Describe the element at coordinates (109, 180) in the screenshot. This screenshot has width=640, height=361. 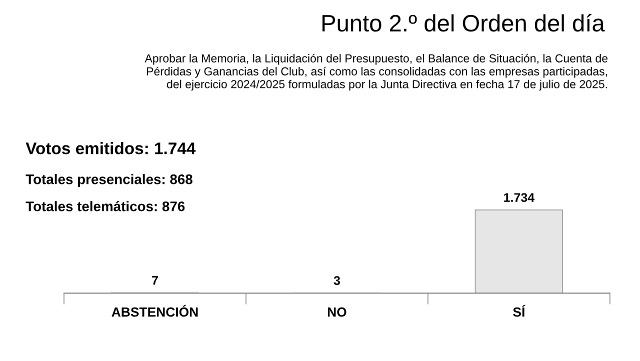
I see `text: Totales presenciales: 868` at that location.